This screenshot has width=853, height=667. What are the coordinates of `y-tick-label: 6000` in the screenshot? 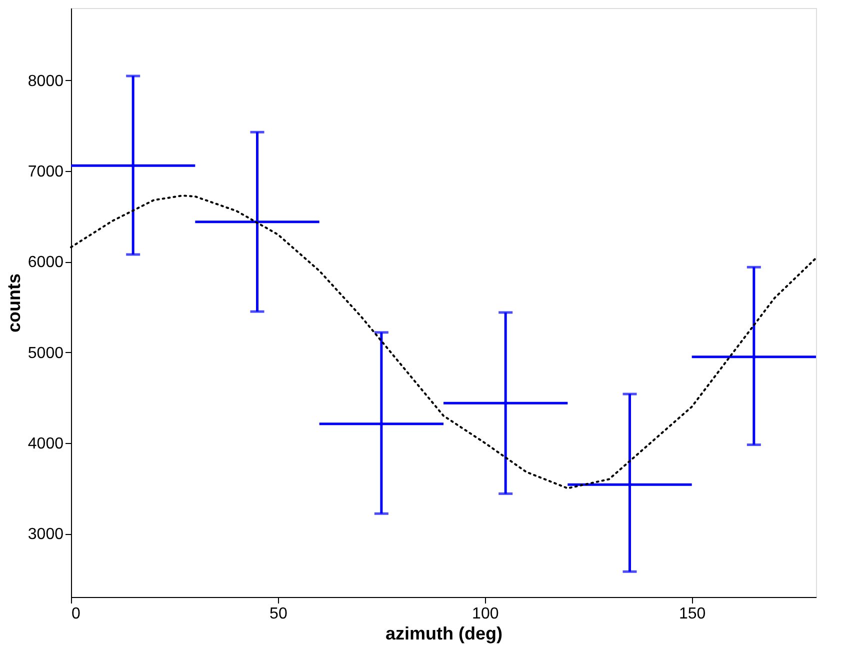 It's located at (46, 263).